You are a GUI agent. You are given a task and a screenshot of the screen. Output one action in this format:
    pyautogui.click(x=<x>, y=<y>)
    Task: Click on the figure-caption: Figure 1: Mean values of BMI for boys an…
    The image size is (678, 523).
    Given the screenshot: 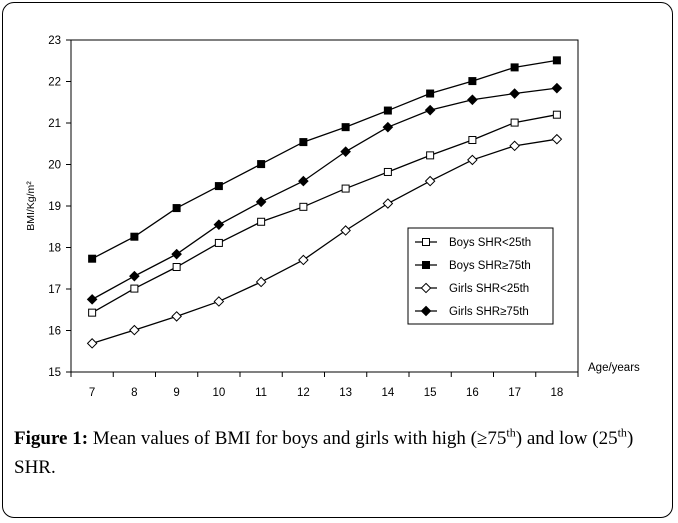 What is the action you would take?
    pyautogui.click(x=339, y=453)
    